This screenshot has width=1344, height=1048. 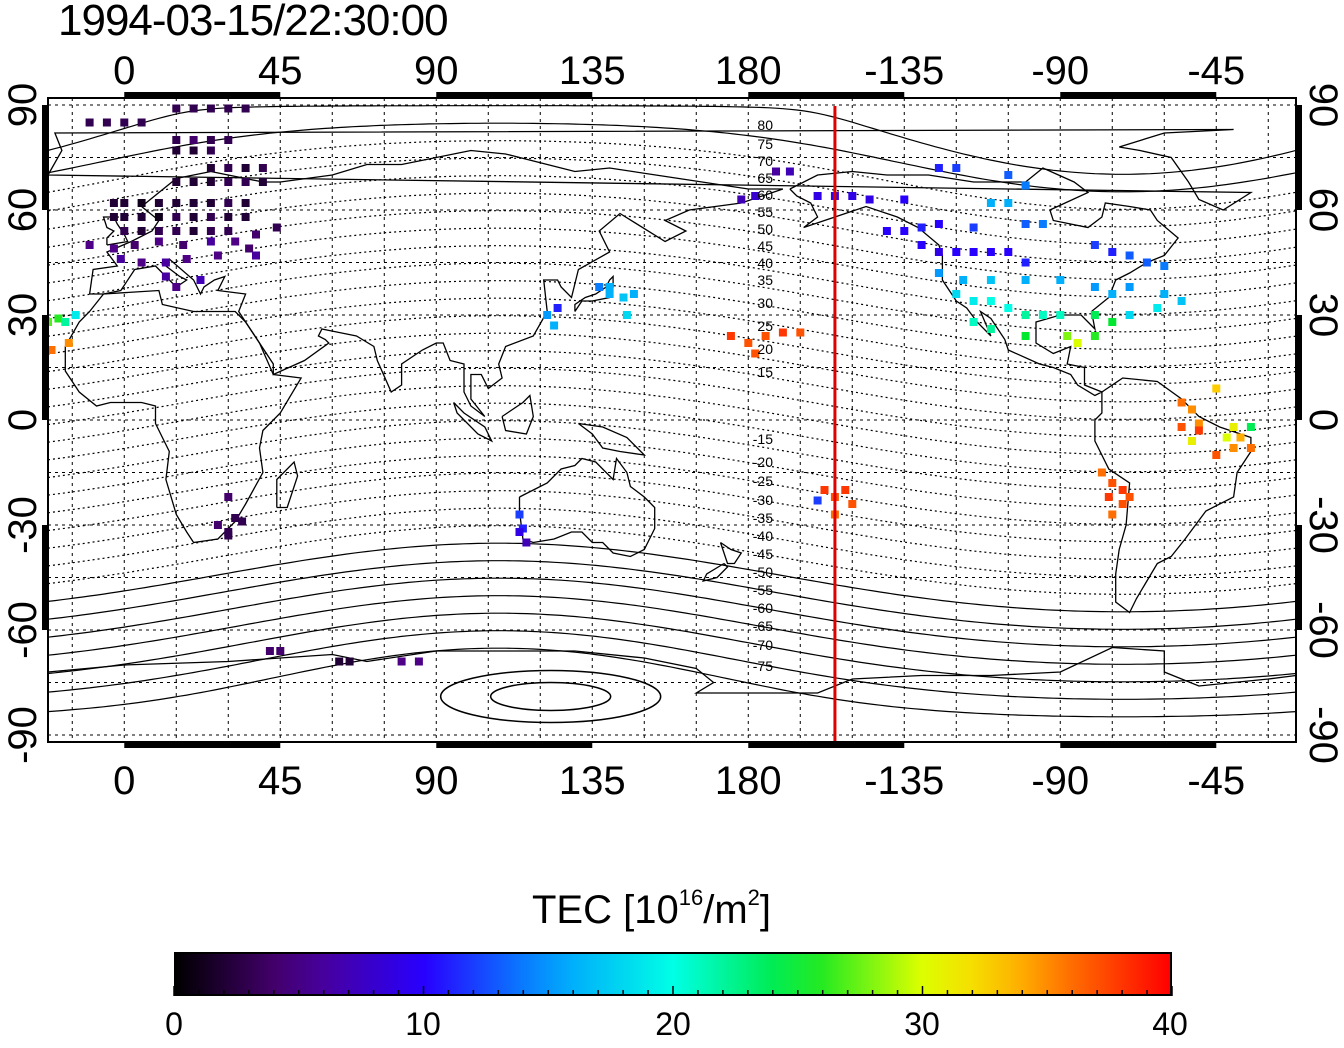 I want to click on frame-bar-top, so click(x=202, y=95).